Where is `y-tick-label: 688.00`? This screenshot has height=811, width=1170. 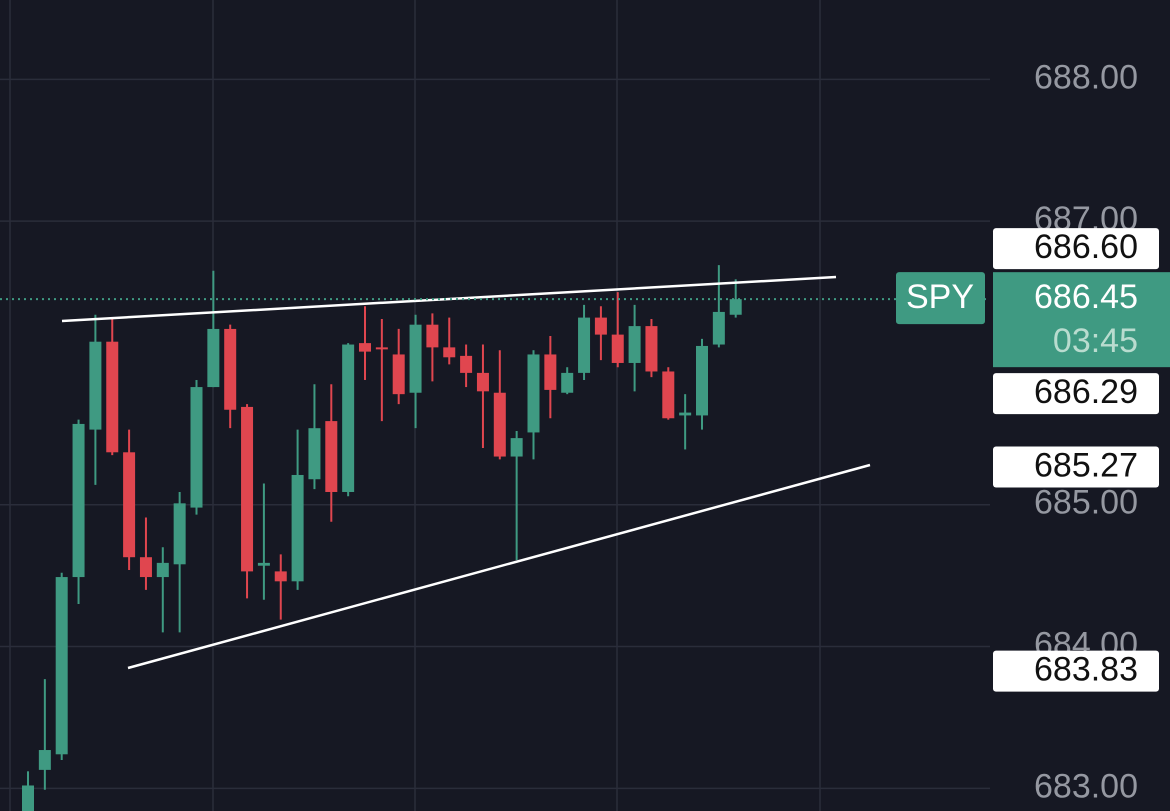
y-tick-label: 688.00 is located at coordinates (1086, 77).